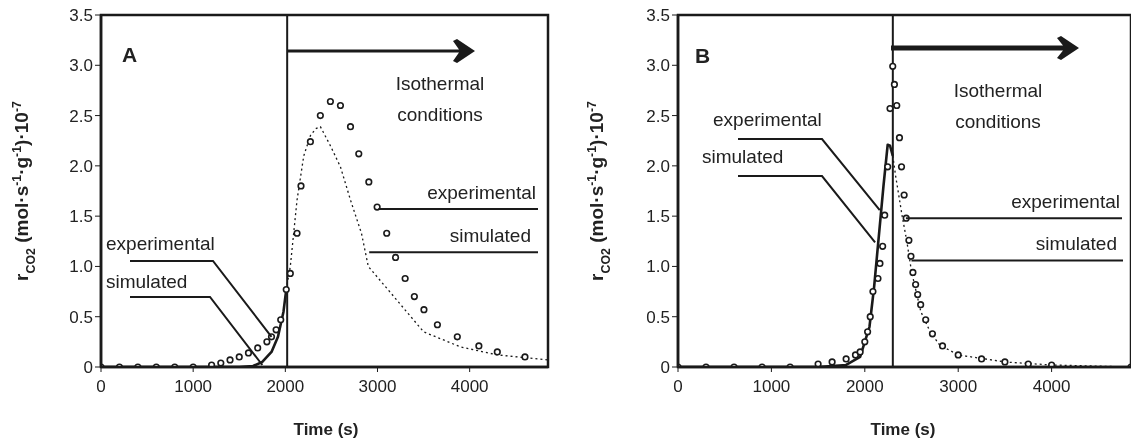  What do you see at coordinates (130, 54) in the screenshot?
I see `annotation: A` at bounding box center [130, 54].